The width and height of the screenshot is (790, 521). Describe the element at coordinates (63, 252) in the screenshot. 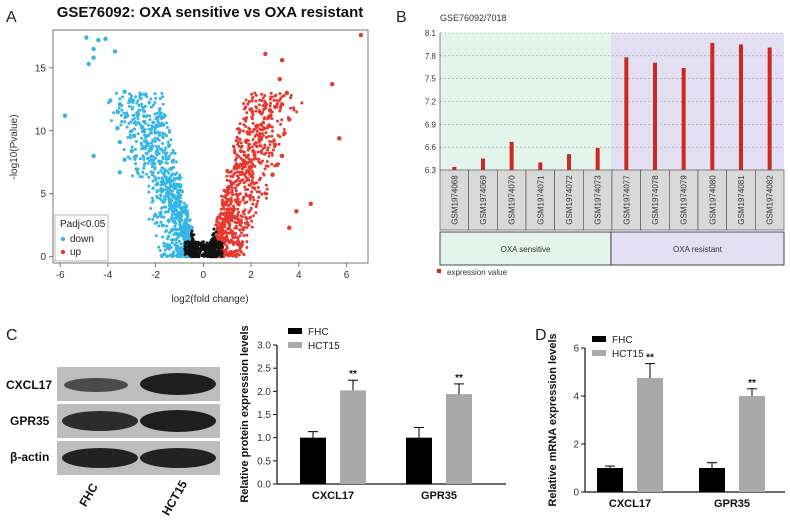

I see `legend-up-marker` at that location.